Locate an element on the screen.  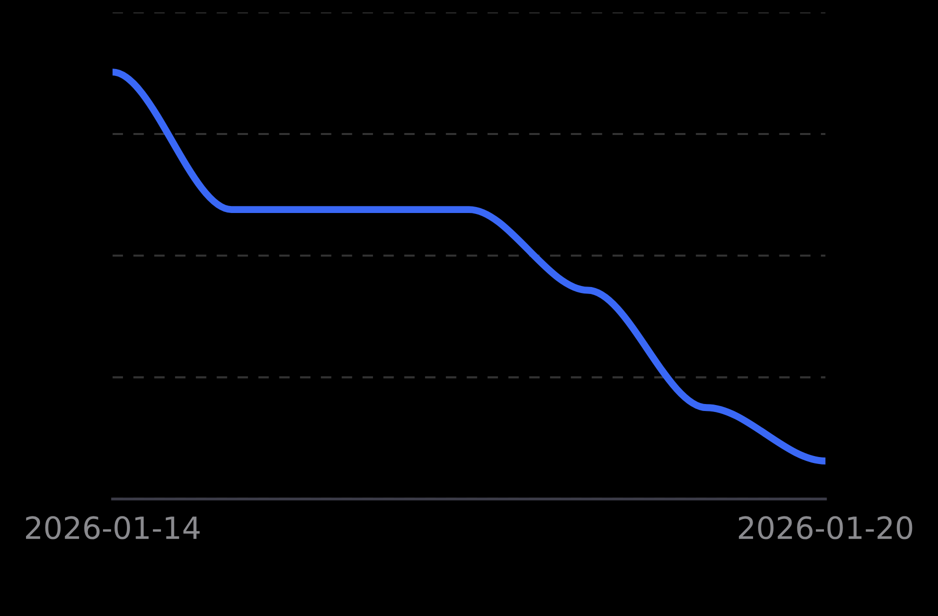
x-tick-label: 2026-01-20 is located at coordinates (825, 528).